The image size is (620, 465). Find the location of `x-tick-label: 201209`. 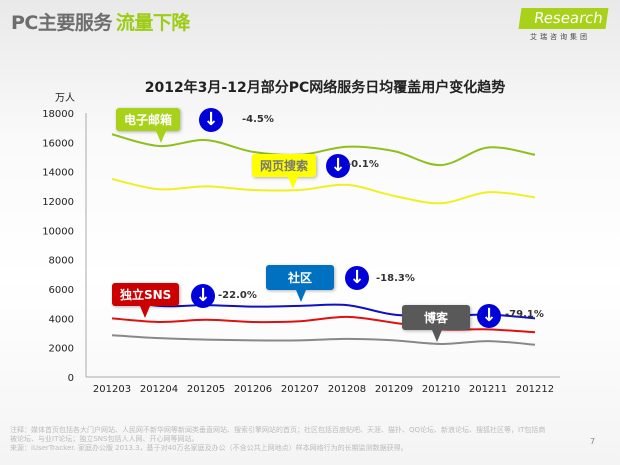

x-tick-label: 201209 is located at coordinates (394, 389).